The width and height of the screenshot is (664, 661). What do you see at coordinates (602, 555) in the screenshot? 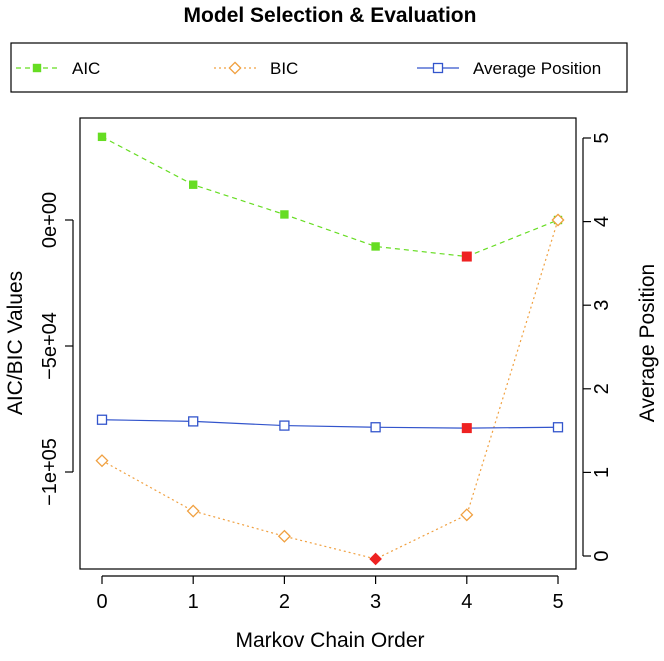
I see `y-right-tick-label: 0` at bounding box center [602, 555].